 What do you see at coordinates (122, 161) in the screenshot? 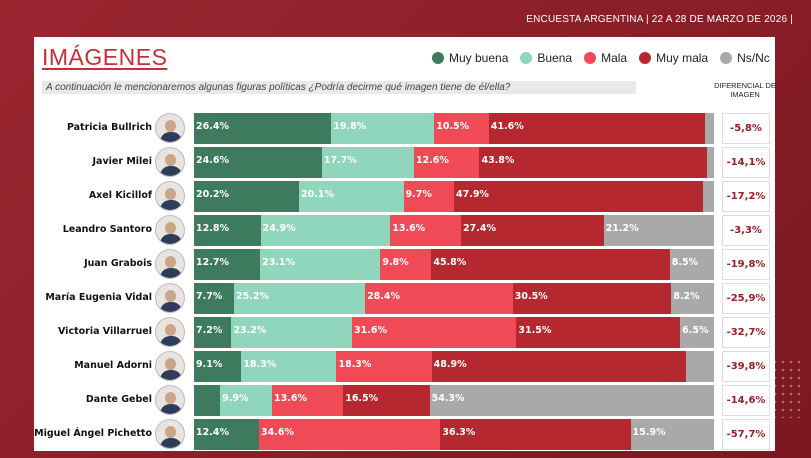
I see `category-label: Javier Milei` at bounding box center [122, 161].